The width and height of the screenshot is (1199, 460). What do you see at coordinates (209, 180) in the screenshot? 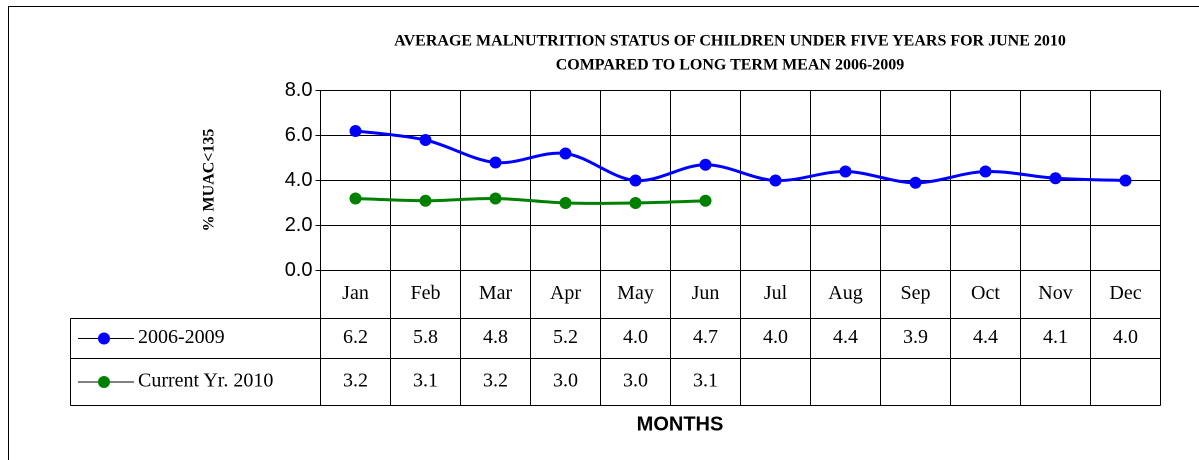
I see `y-axis-label: % MUAC<135` at bounding box center [209, 180].